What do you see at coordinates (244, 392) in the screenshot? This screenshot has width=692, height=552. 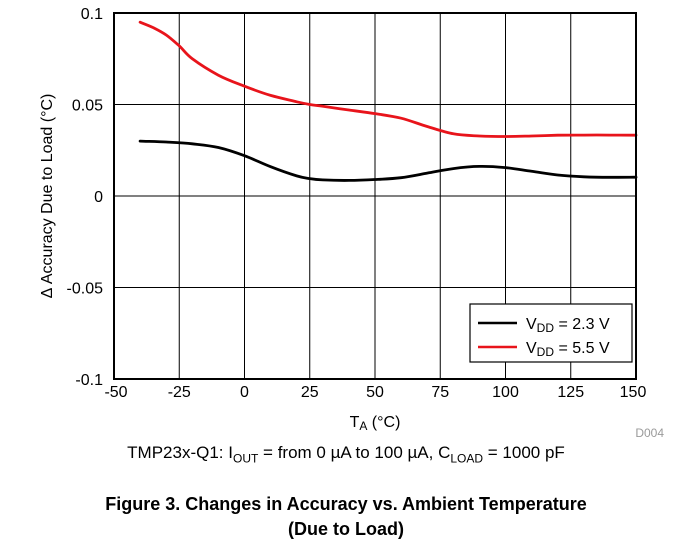 I see `x-tick-label: 0` at bounding box center [244, 392].